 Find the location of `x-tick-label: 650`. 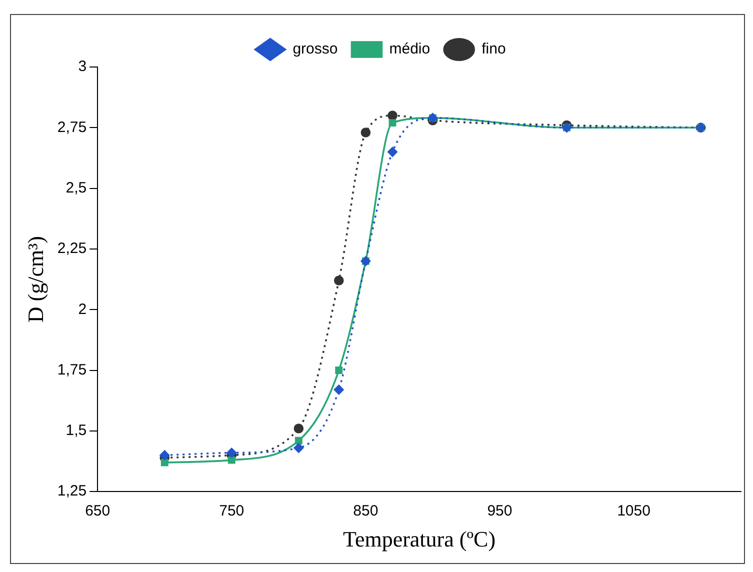

x-tick-label: 650 is located at coordinates (97, 511).